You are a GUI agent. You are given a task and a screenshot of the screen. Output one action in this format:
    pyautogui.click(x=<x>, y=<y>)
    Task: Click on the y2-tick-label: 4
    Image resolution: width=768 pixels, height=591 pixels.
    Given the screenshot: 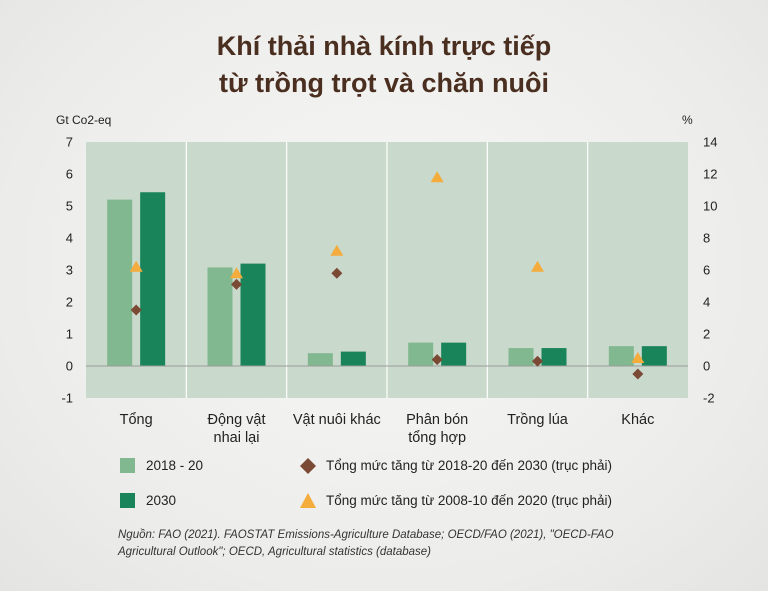 What is the action you would take?
    pyautogui.click(x=706, y=302)
    